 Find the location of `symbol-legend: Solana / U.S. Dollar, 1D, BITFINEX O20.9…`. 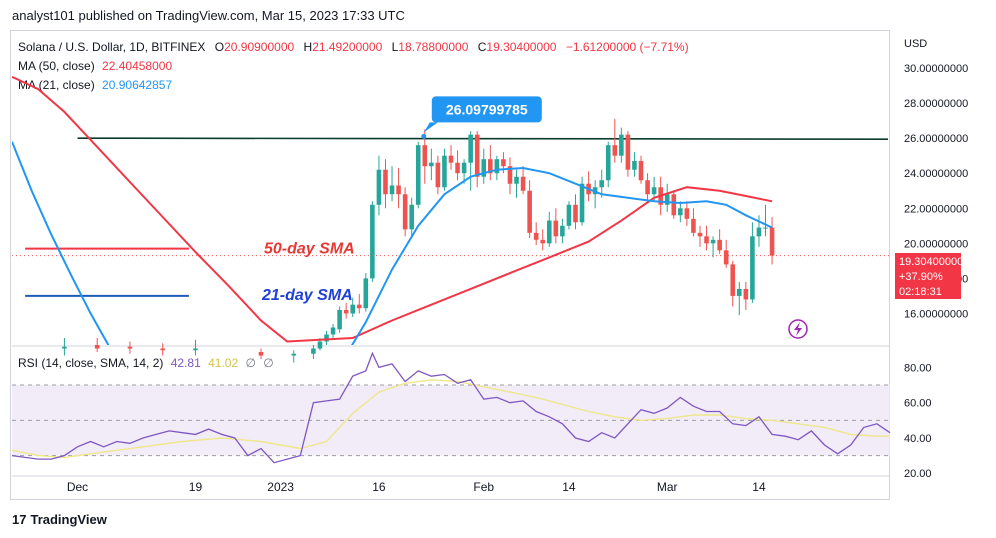

symbol-legend: Solana / U.S. Dollar, 1D, BITFINEX O20.9… is located at coordinates (353, 47).